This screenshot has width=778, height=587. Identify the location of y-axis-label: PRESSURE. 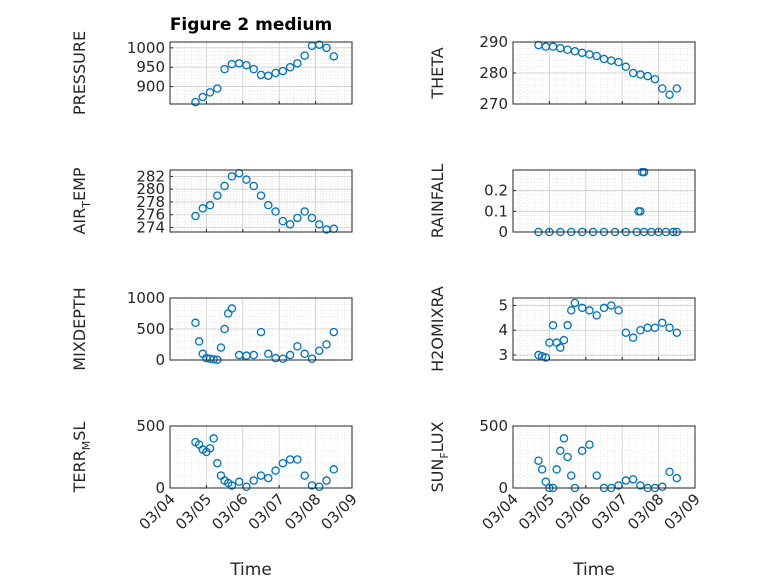
(79, 73).